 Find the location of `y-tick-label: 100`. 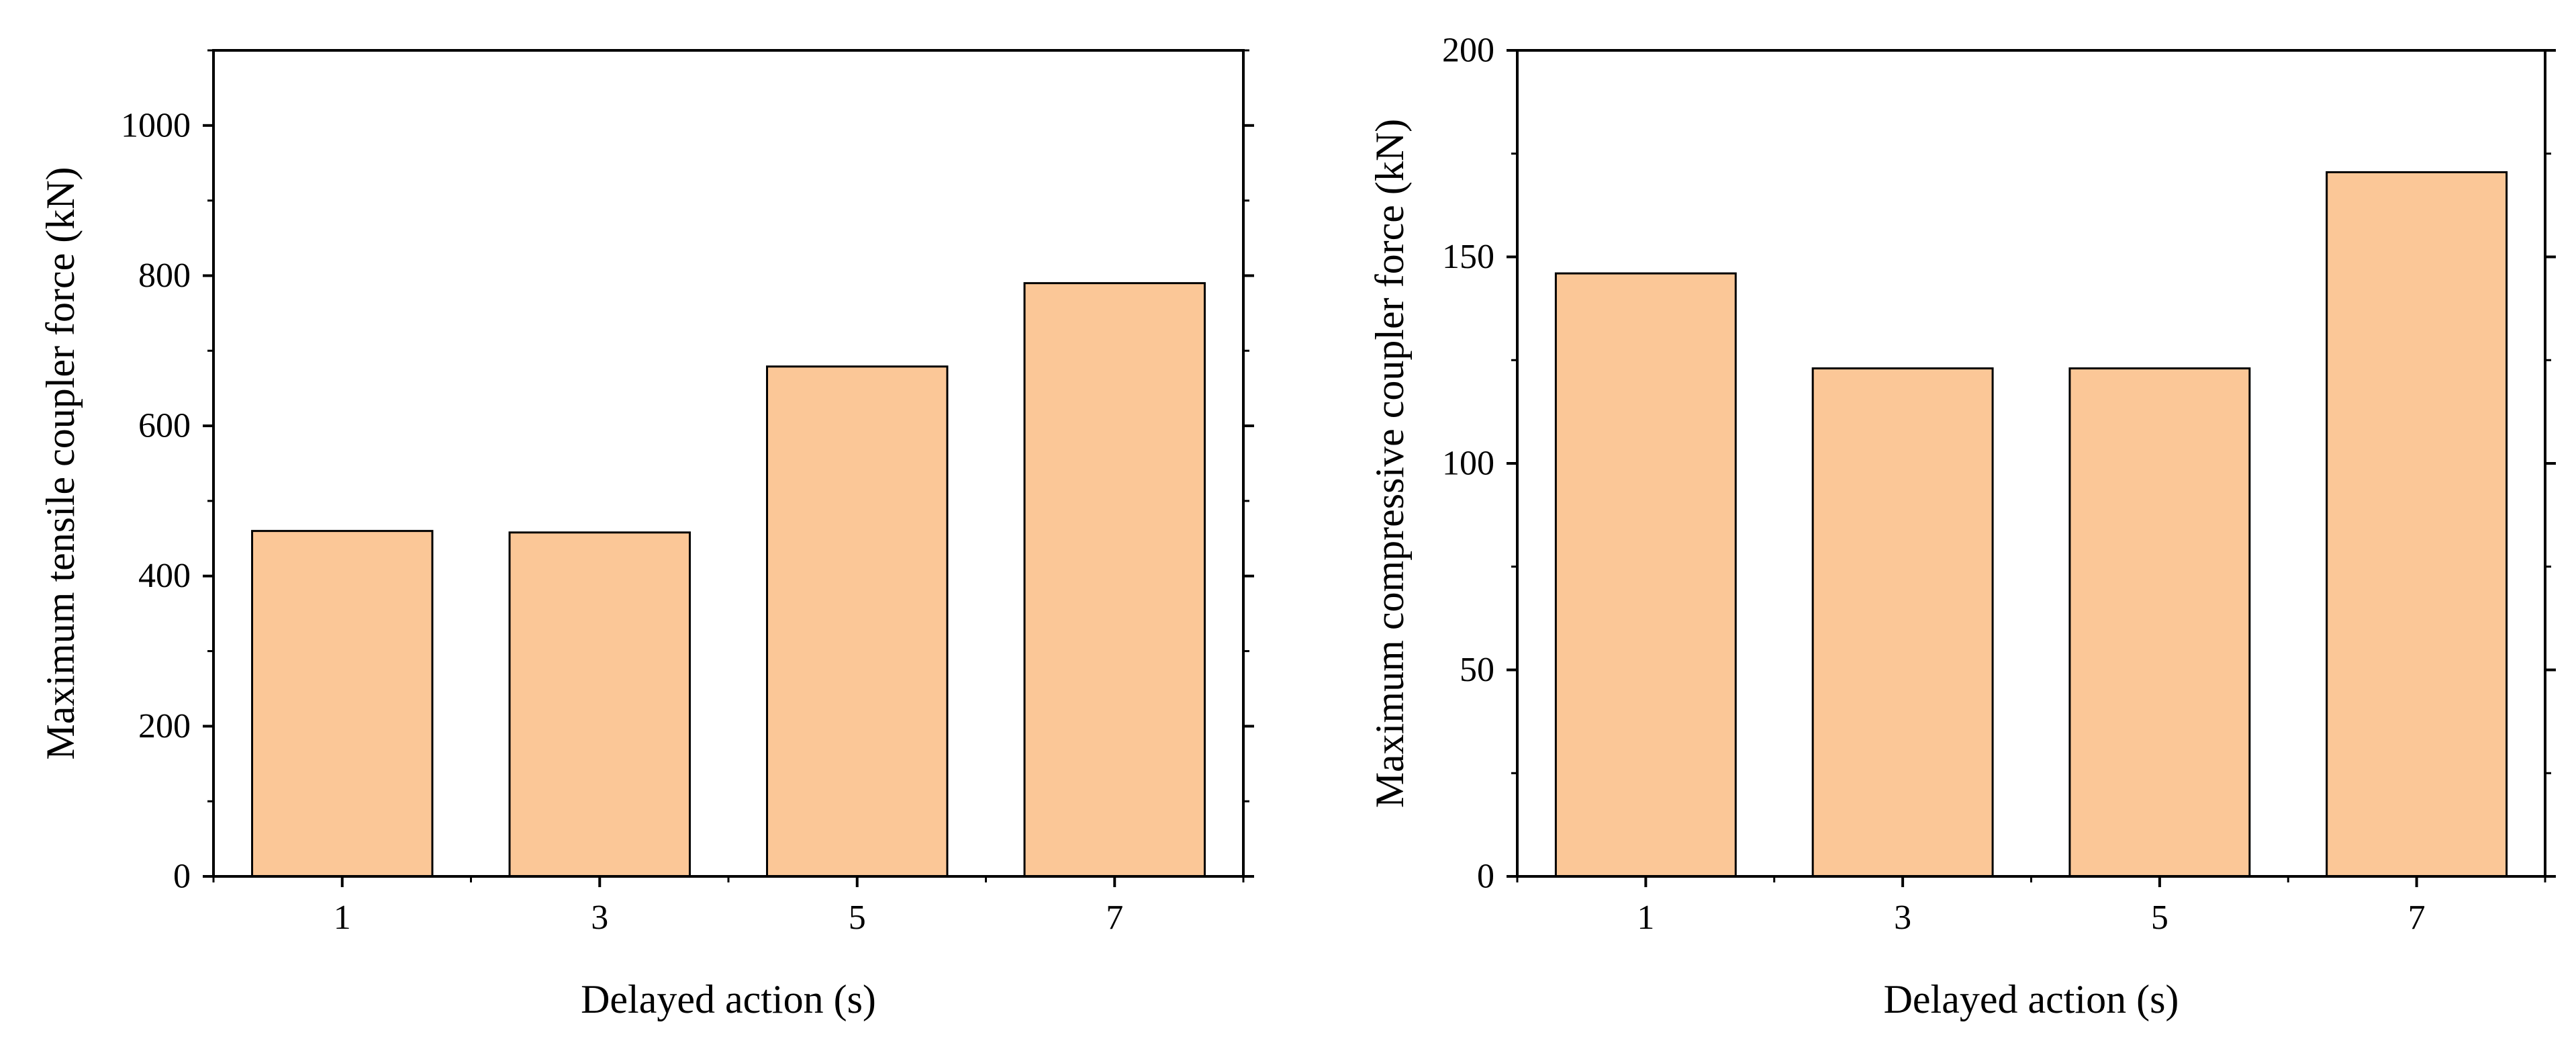

y-tick-label: 100 is located at coordinates (1468, 464).